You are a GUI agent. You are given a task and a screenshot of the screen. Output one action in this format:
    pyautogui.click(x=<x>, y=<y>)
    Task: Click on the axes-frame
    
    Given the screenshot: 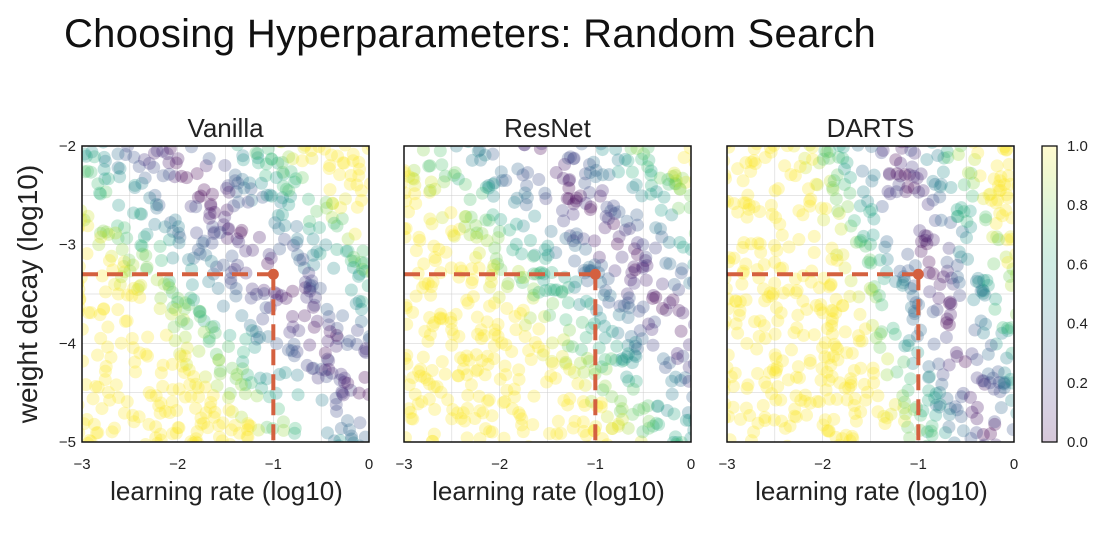 What is the action you would take?
    pyautogui.click(x=547, y=294)
    